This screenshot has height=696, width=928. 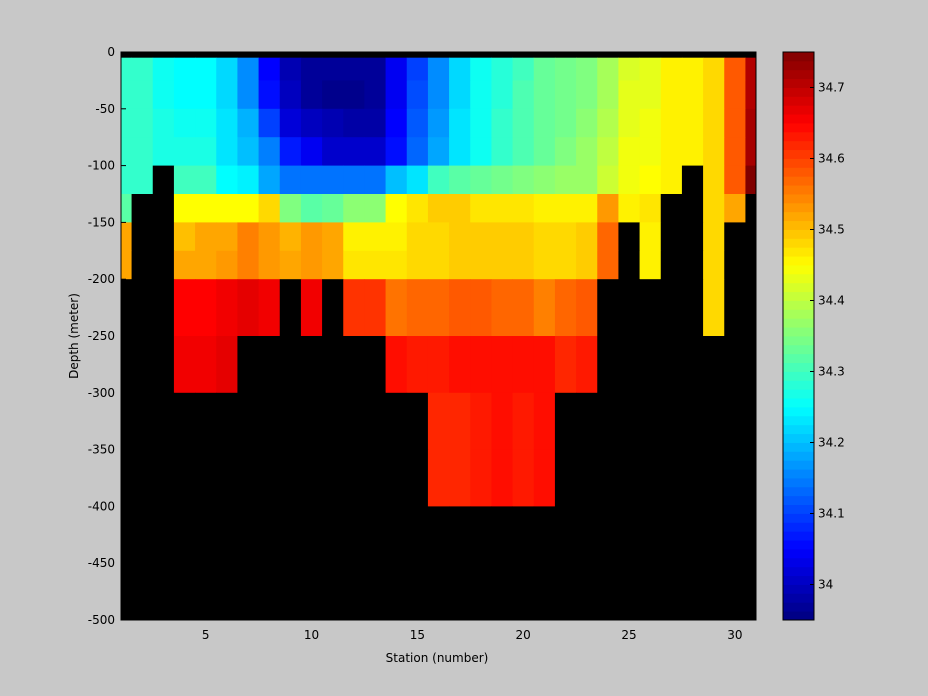 What do you see at coordinates (831, 514) in the screenshot?
I see `colorbar-tick-label: 34.1` at bounding box center [831, 514].